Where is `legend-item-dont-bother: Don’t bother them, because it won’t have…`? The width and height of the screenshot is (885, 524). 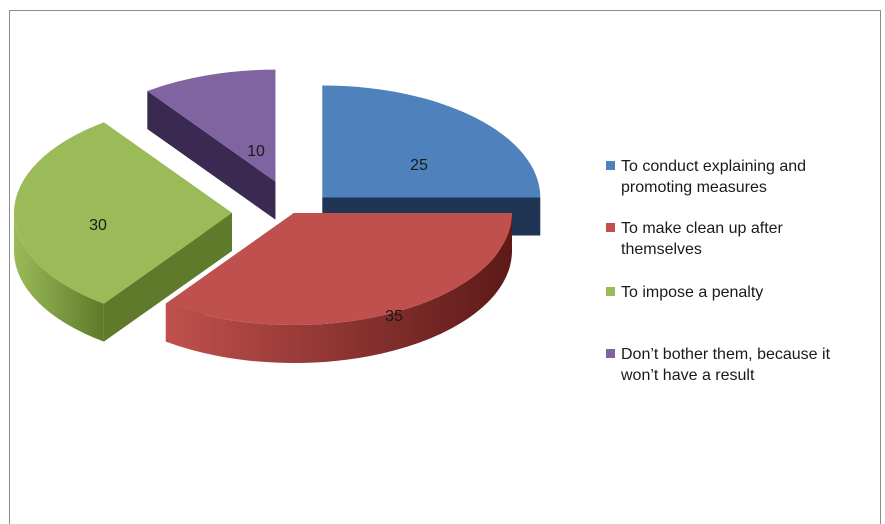 legend-item-dont-bother: Don’t bother them, because it won’t have… is located at coordinates (731, 365).